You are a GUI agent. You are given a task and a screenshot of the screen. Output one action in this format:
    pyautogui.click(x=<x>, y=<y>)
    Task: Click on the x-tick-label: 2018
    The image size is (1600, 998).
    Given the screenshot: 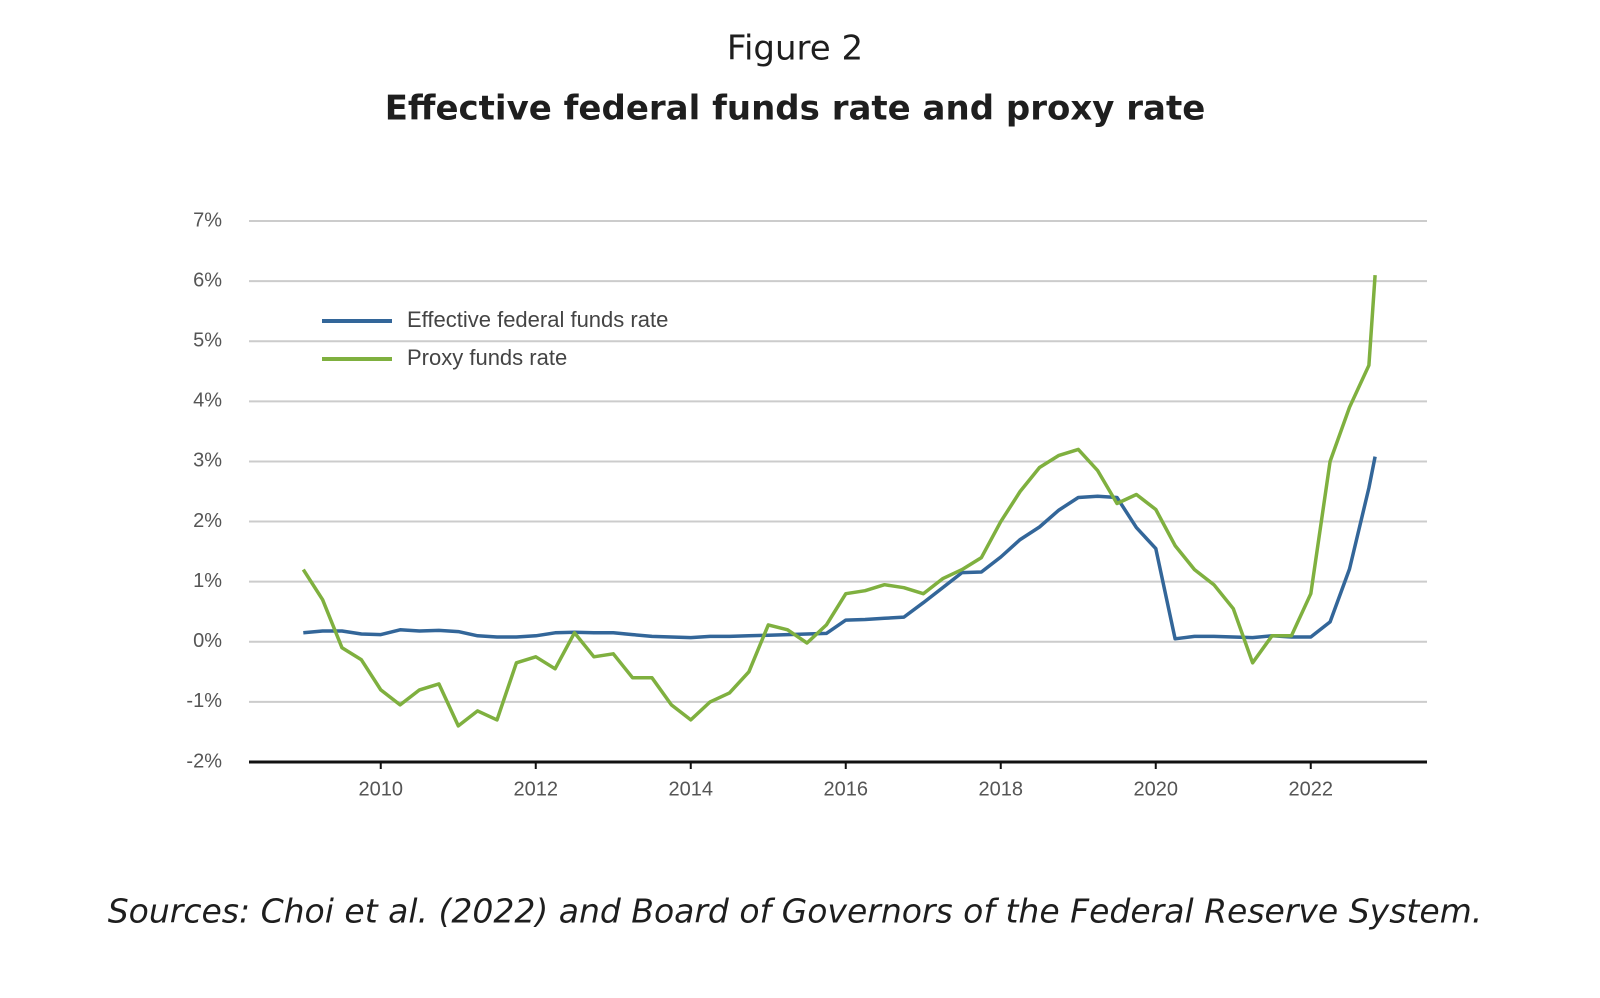 What is the action you would take?
    pyautogui.click(x=1001, y=789)
    